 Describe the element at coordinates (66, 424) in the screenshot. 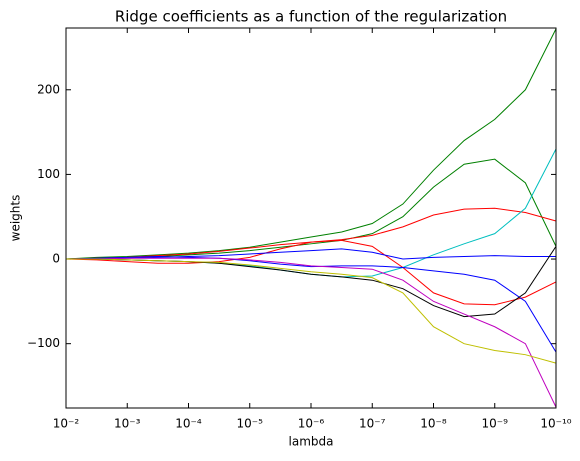

I see `x-tick-label: 10⁻²` at that location.